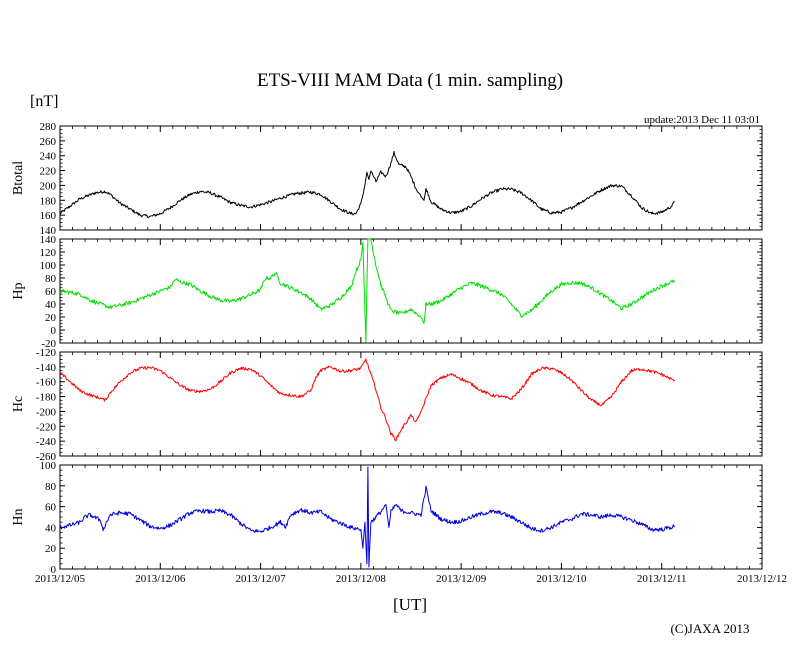  Describe the element at coordinates (48, 266) in the screenshot. I see `y-tick-label-hp: 100` at that location.